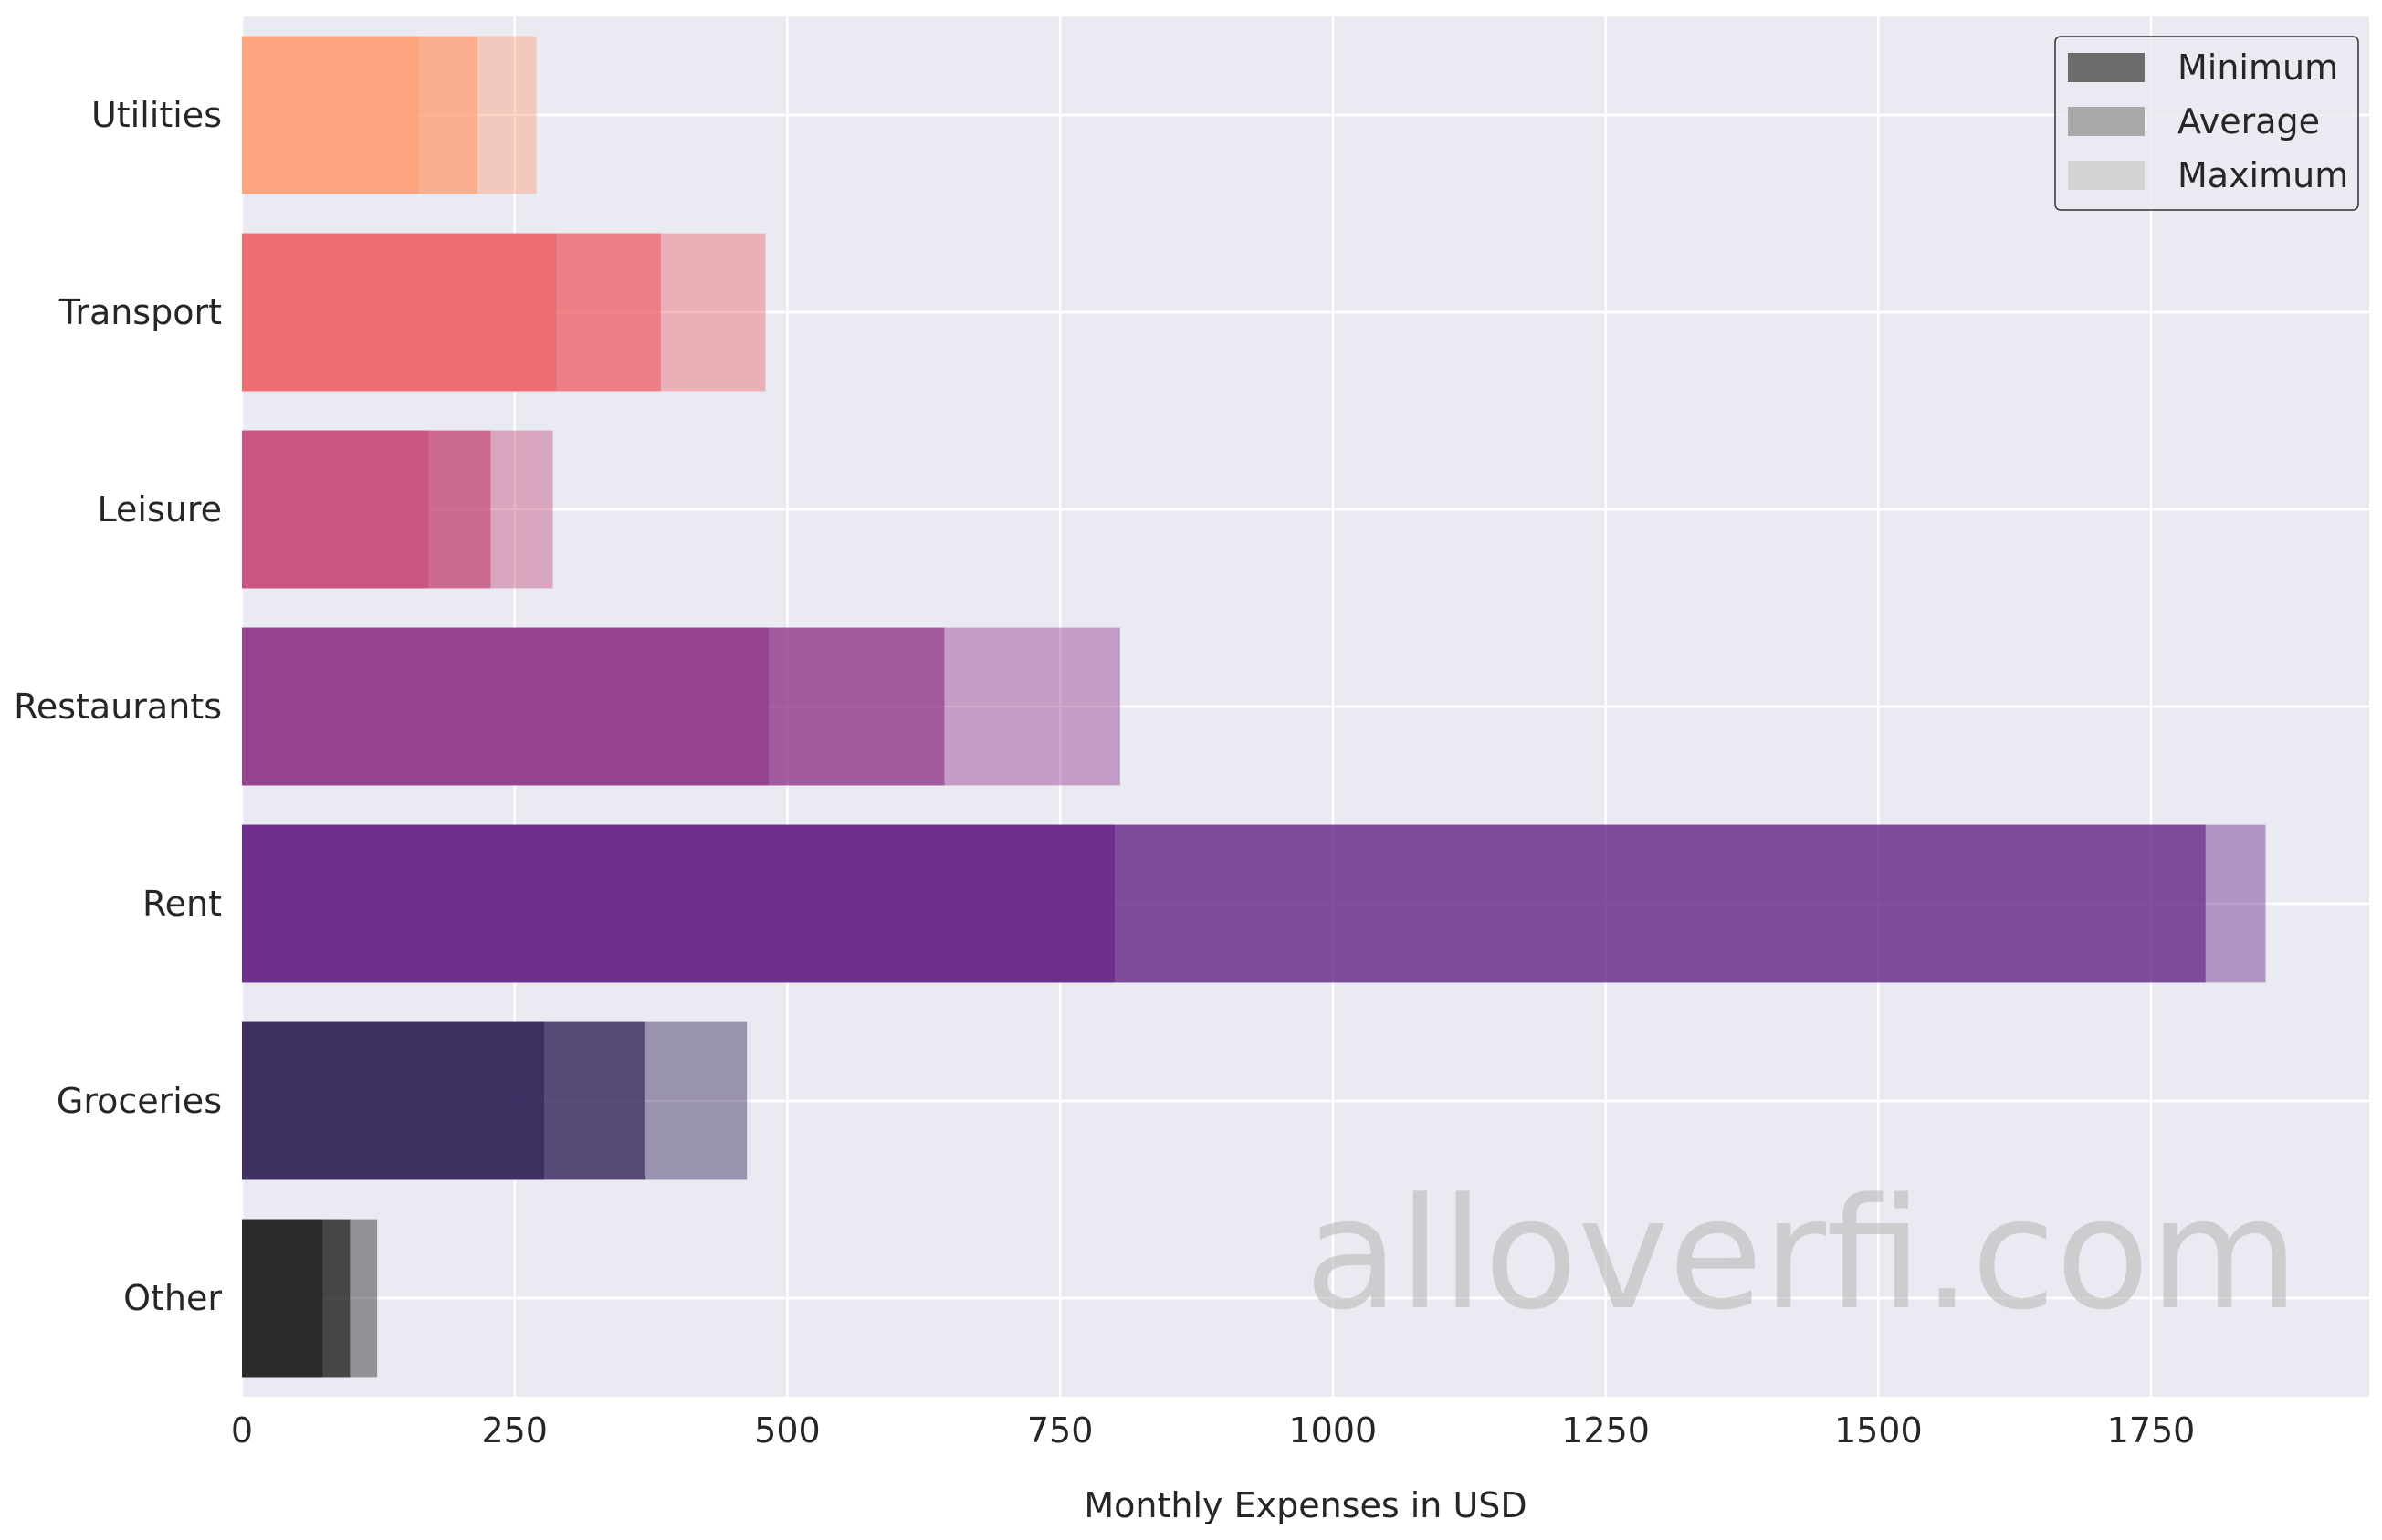  I want to click on y-tick-label-leisure: Leisure, so click(160, 509).